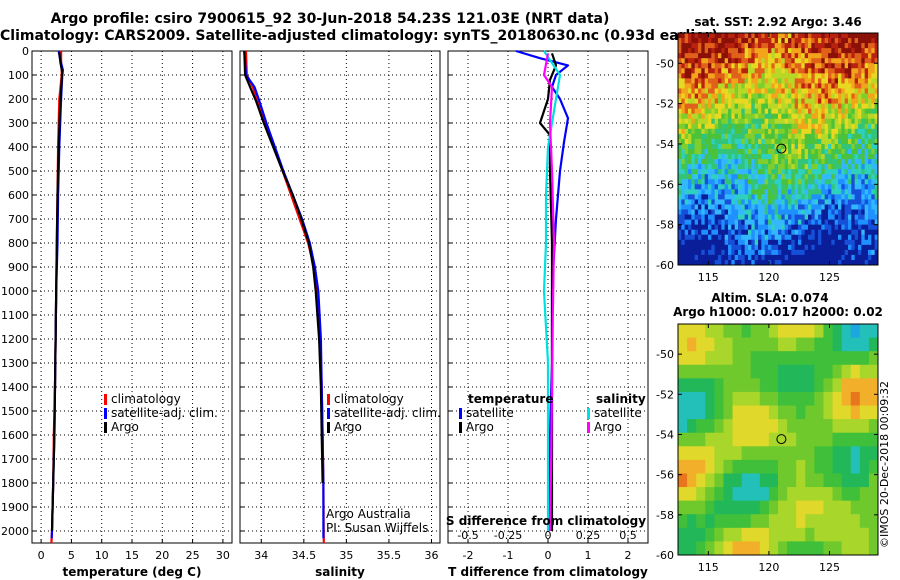 This screenshot has height=580, width=900. I want to click on diff-legend-sal-label: Argo, so click(608, 427).